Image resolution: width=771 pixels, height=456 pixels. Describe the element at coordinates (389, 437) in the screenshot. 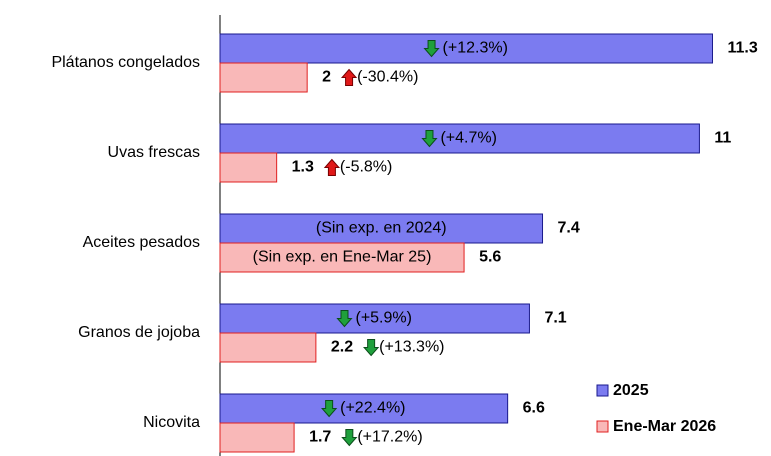

I see `note: (+17.2%)` at that location.